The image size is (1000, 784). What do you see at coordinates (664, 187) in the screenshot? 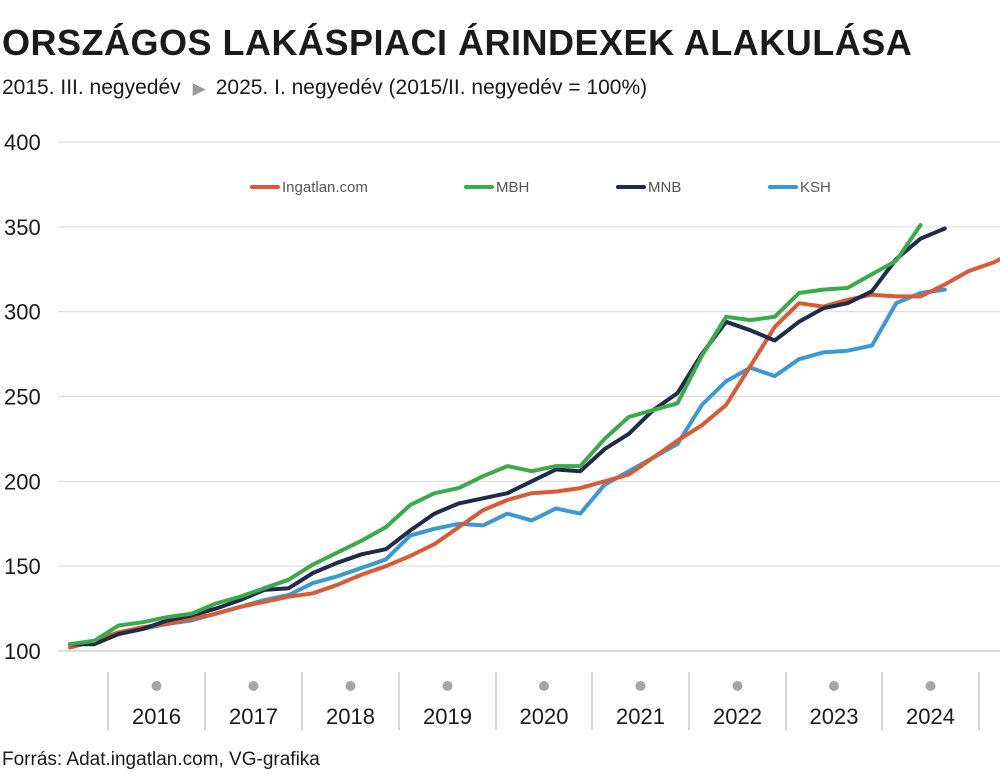
I see `legend-label: MNB` at bounding box center [664, 187].